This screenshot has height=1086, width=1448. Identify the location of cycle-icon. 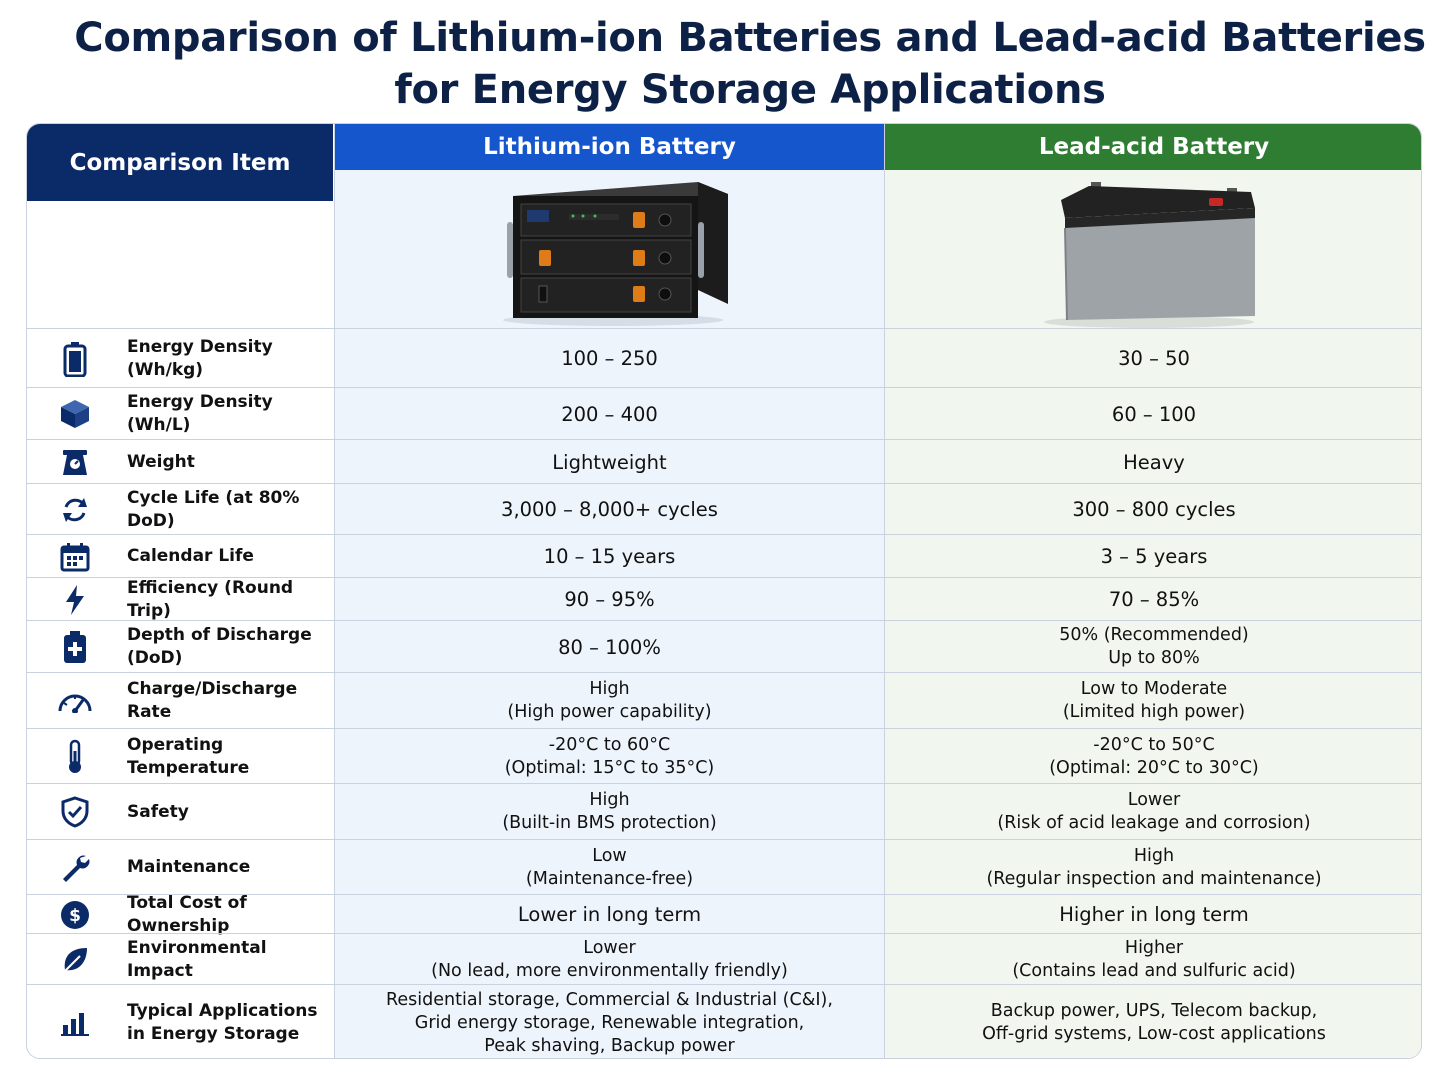
(75, 509).